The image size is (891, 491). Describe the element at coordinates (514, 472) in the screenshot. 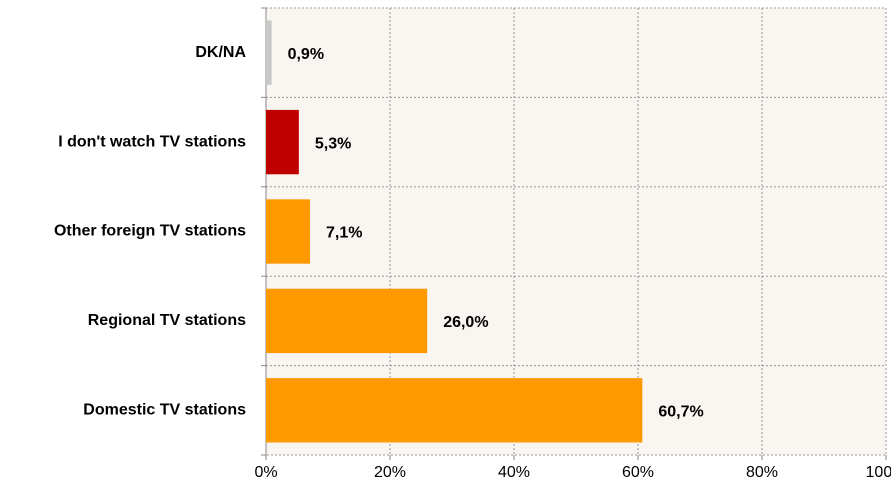

I see `x-tick-label: 40%` at that location.